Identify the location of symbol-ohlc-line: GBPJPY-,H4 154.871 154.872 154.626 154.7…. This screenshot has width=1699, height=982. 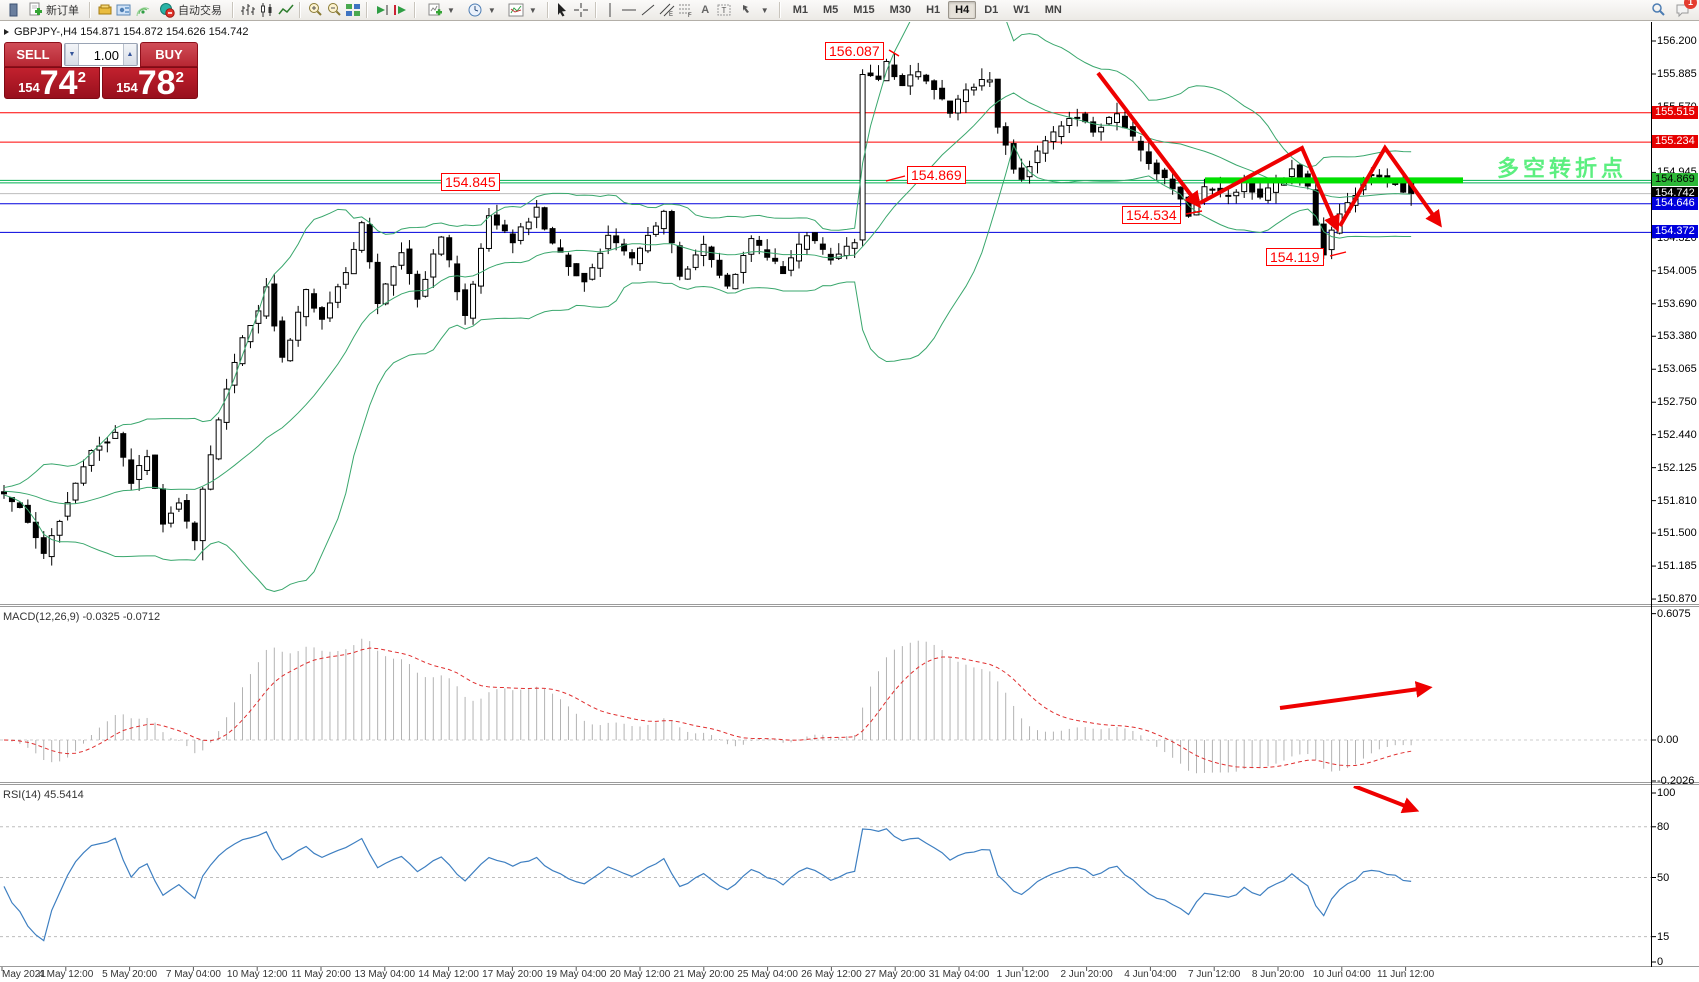
(131, 32).